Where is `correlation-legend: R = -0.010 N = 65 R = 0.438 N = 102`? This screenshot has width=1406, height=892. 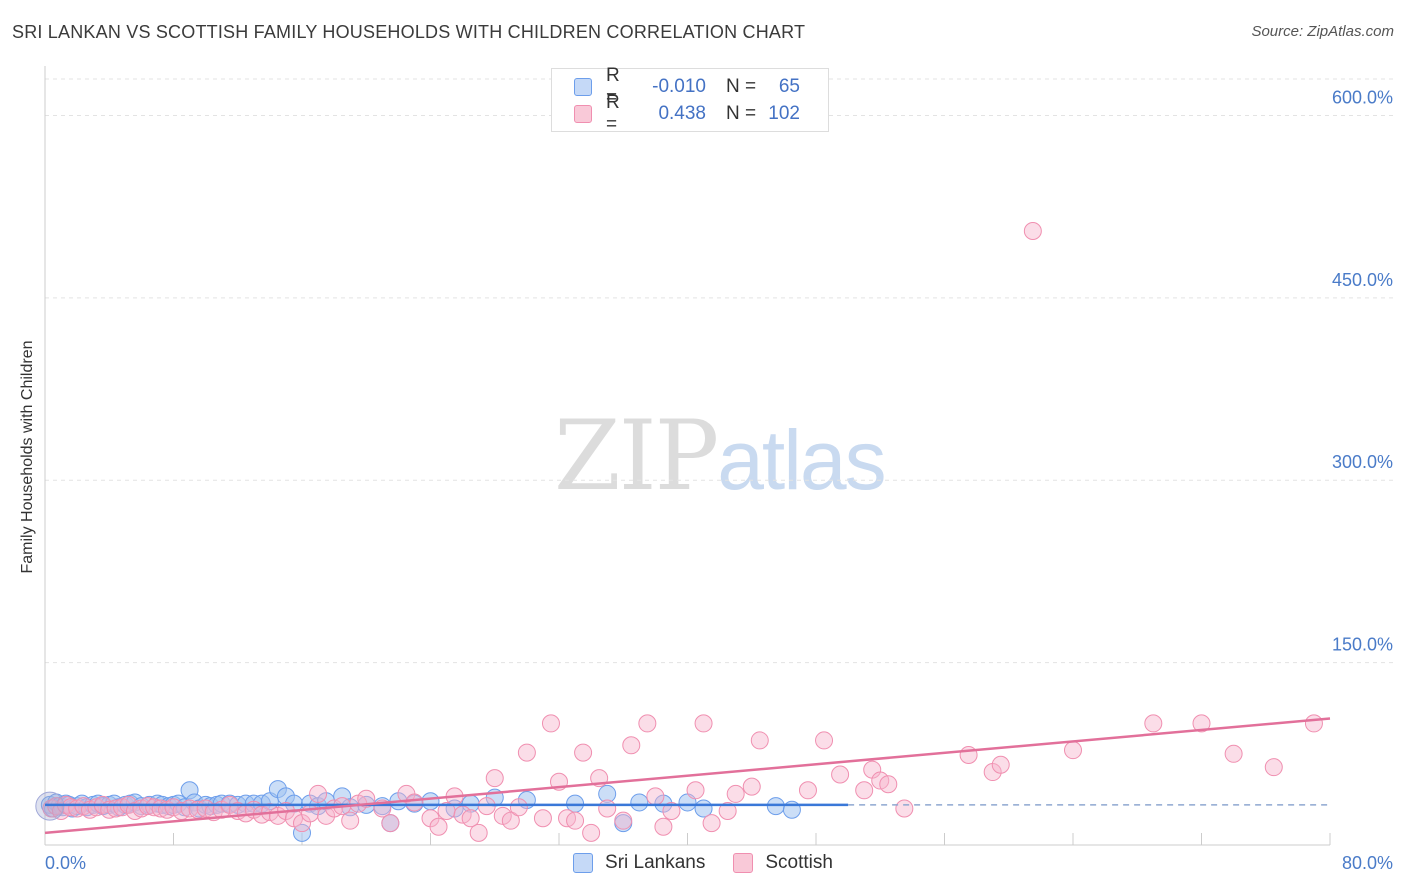 correlation-legend: R = -0.010 N = 65 R = 0.438 N = 102 is located at coordinates (690, 100).